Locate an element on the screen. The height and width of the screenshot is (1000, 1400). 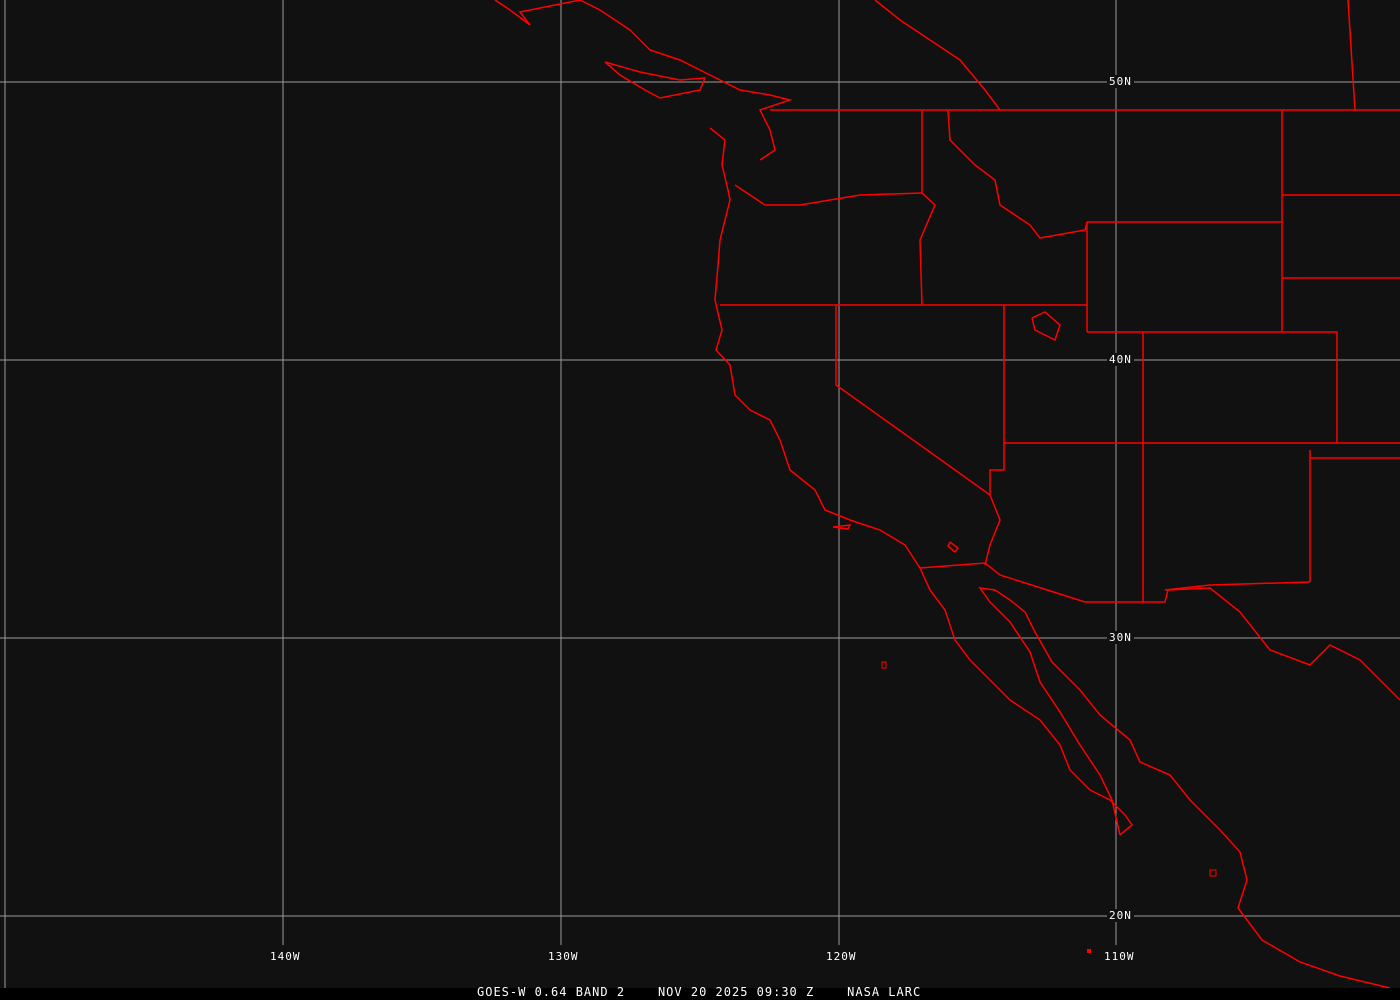
lat-label-40n: 40N is located at coordinates (1120, 359).